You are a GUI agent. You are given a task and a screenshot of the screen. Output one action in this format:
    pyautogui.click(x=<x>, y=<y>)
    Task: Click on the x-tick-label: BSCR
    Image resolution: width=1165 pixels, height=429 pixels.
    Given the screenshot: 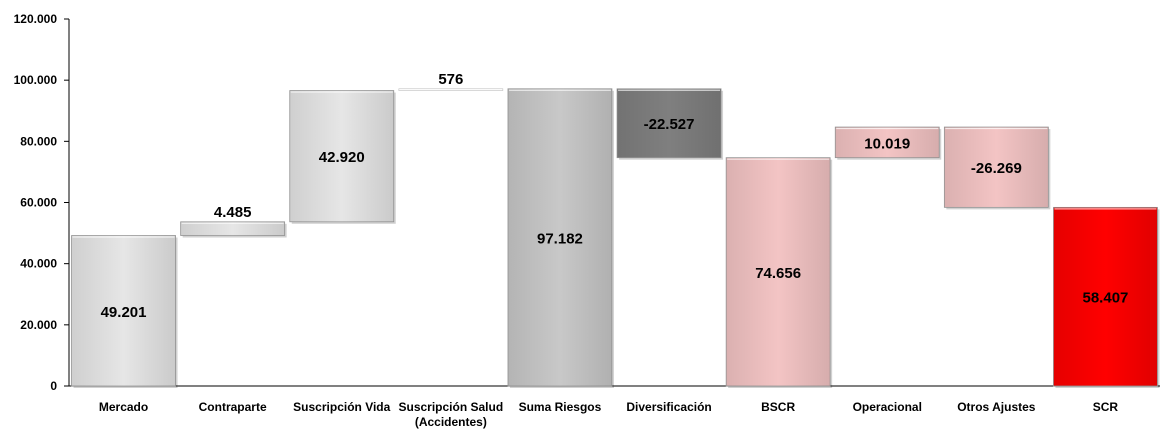 What is the action you would take?
    pyautogui.click(x=778, y=407)
    